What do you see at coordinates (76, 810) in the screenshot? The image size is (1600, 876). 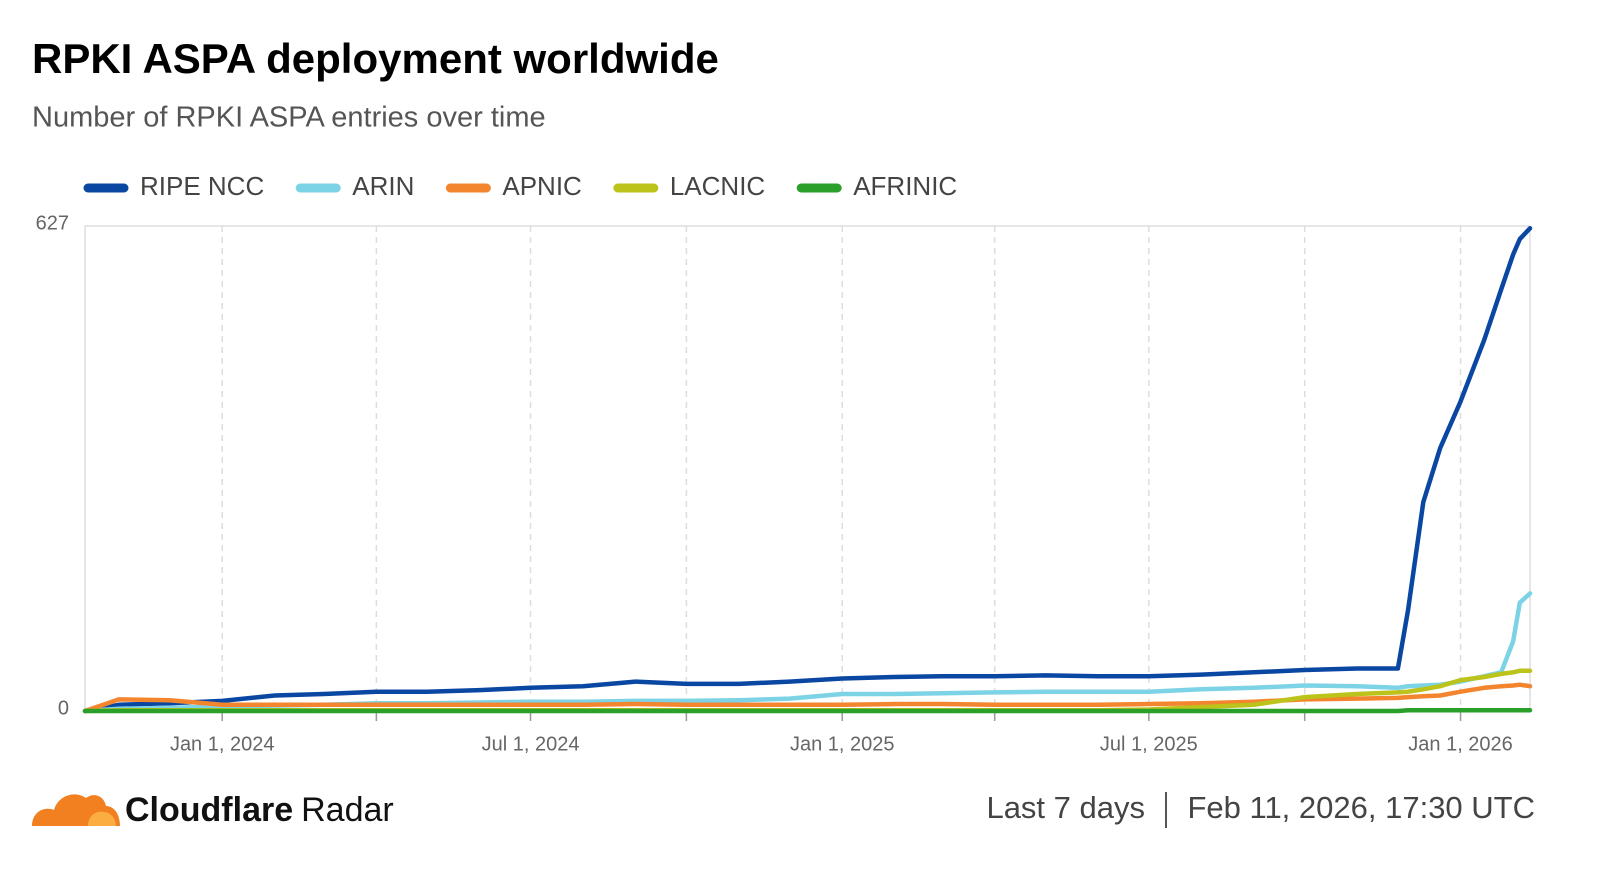 I see `footer-logo` at bounding box center [76, 810].